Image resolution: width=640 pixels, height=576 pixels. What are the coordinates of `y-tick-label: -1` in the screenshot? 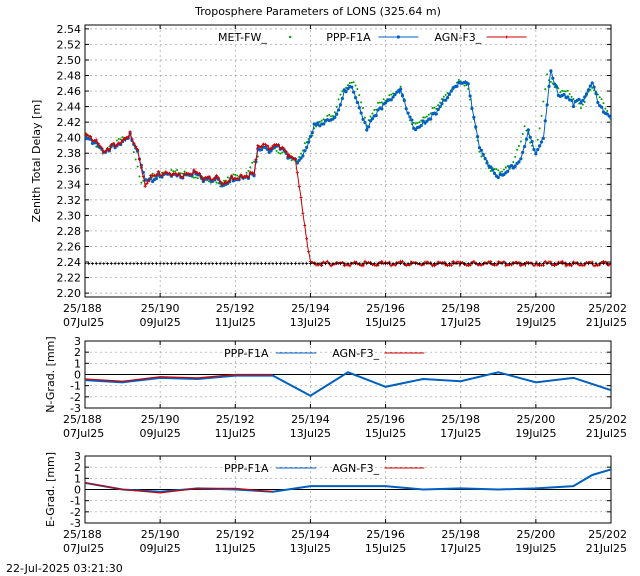 It's located at (75, 386).